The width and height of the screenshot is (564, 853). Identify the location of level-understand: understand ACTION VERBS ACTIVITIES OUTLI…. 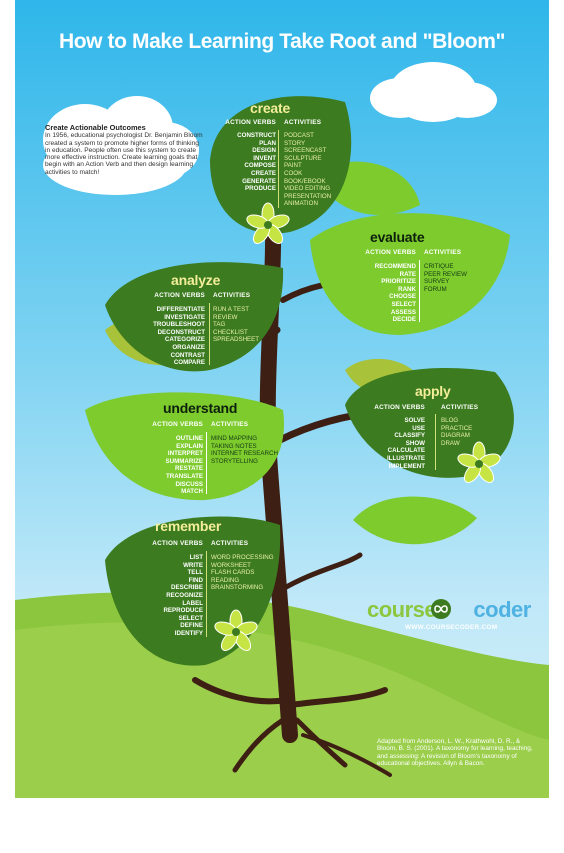
(210, 450).